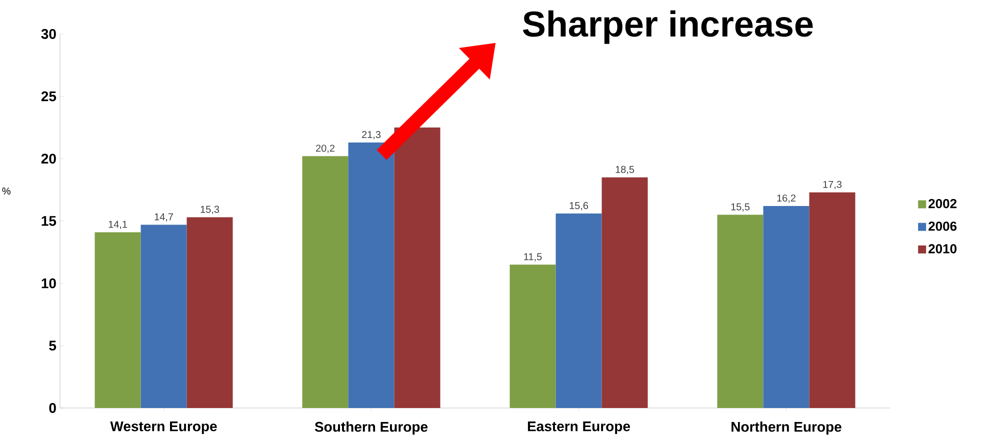 The height and width of the screenshot is (446, 991). Describe the element at coordinates (6, 191) in the screenshot. I see `y-axis-title: %` at that location.